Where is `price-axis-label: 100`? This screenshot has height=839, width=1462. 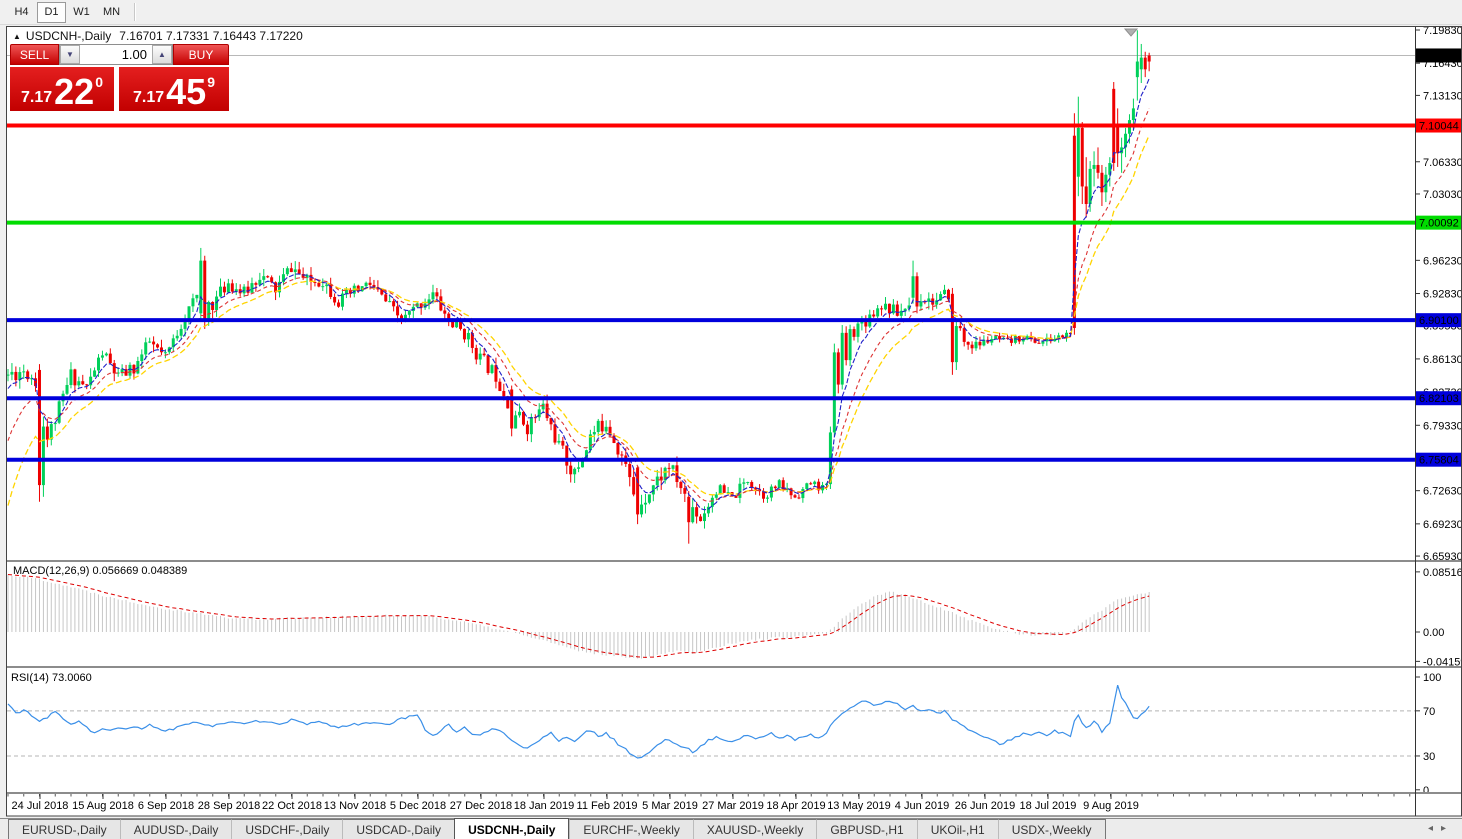 price-axis-label: 100 is located at coordinates (1432, 678).